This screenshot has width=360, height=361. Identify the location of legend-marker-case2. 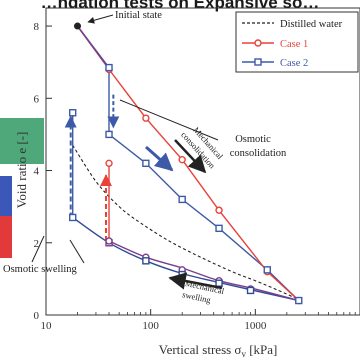
(258, 62).